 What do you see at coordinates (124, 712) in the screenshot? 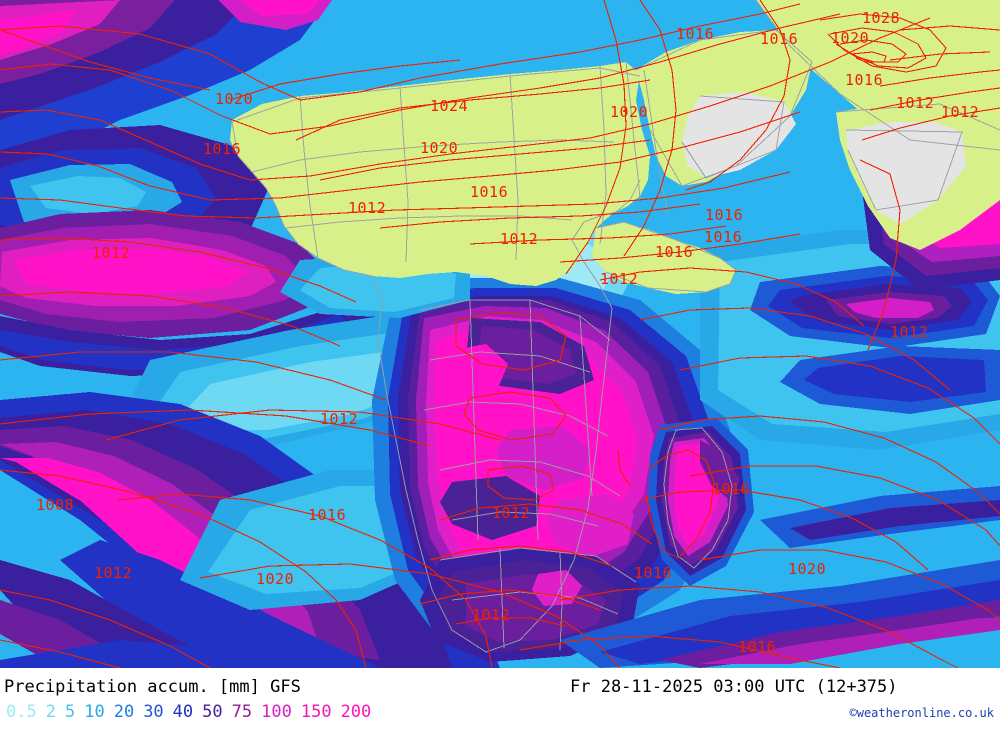
I see `scale-step: 20` at bounding box center [124, 712].